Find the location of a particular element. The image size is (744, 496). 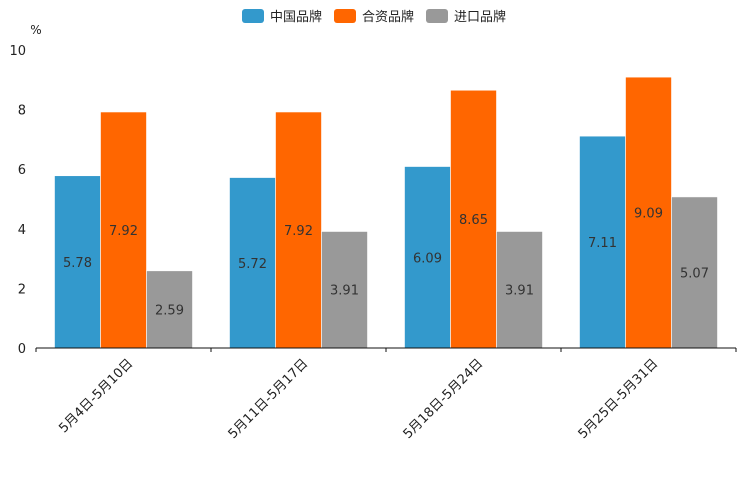

y-axis: 0 2 4 6 8 10 is located at coordinates (17, 200).